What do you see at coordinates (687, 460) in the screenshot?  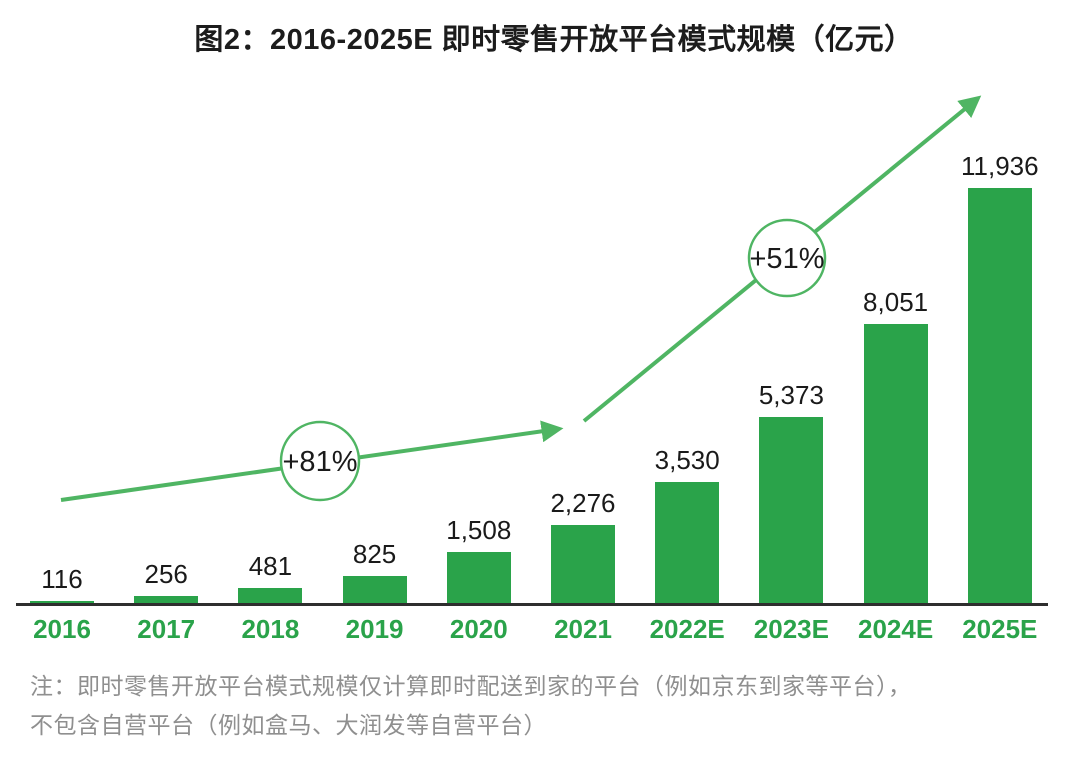 I see `value-label-2022E: 3,530` at bounding box center [687, 460].